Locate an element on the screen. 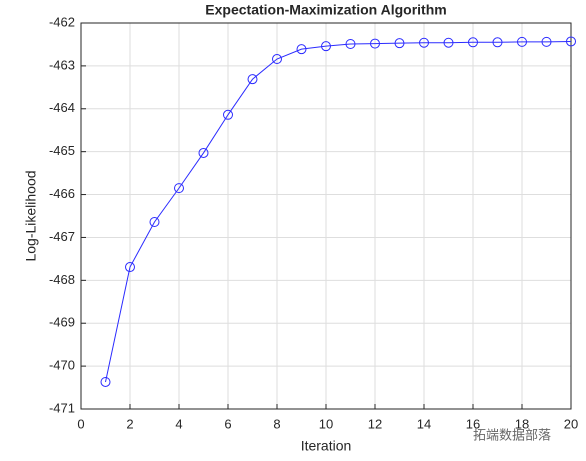  x-axis-label: Iteration is located at coordinates (326, 446).